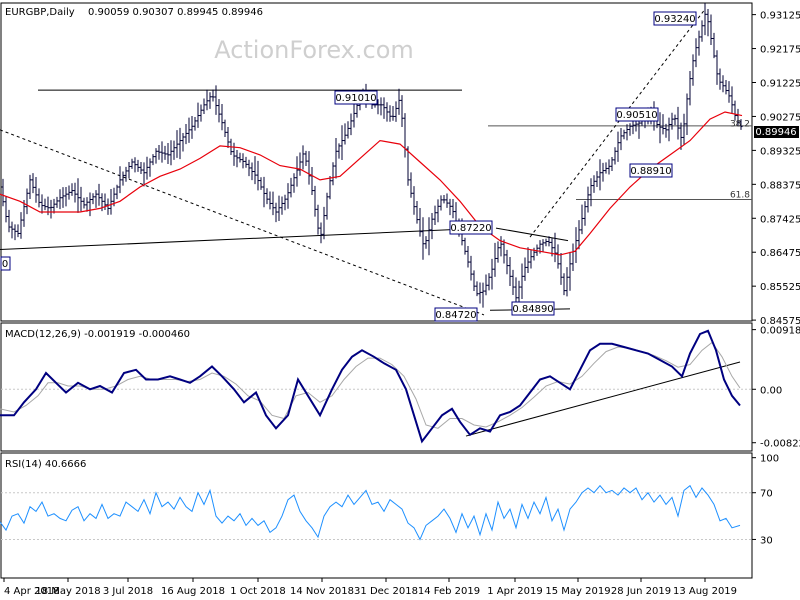  What do you see at coordinates (780, 84) in the screenshot?
I see `price-tick-label: 0.91225` at bounding box center [780, 84].